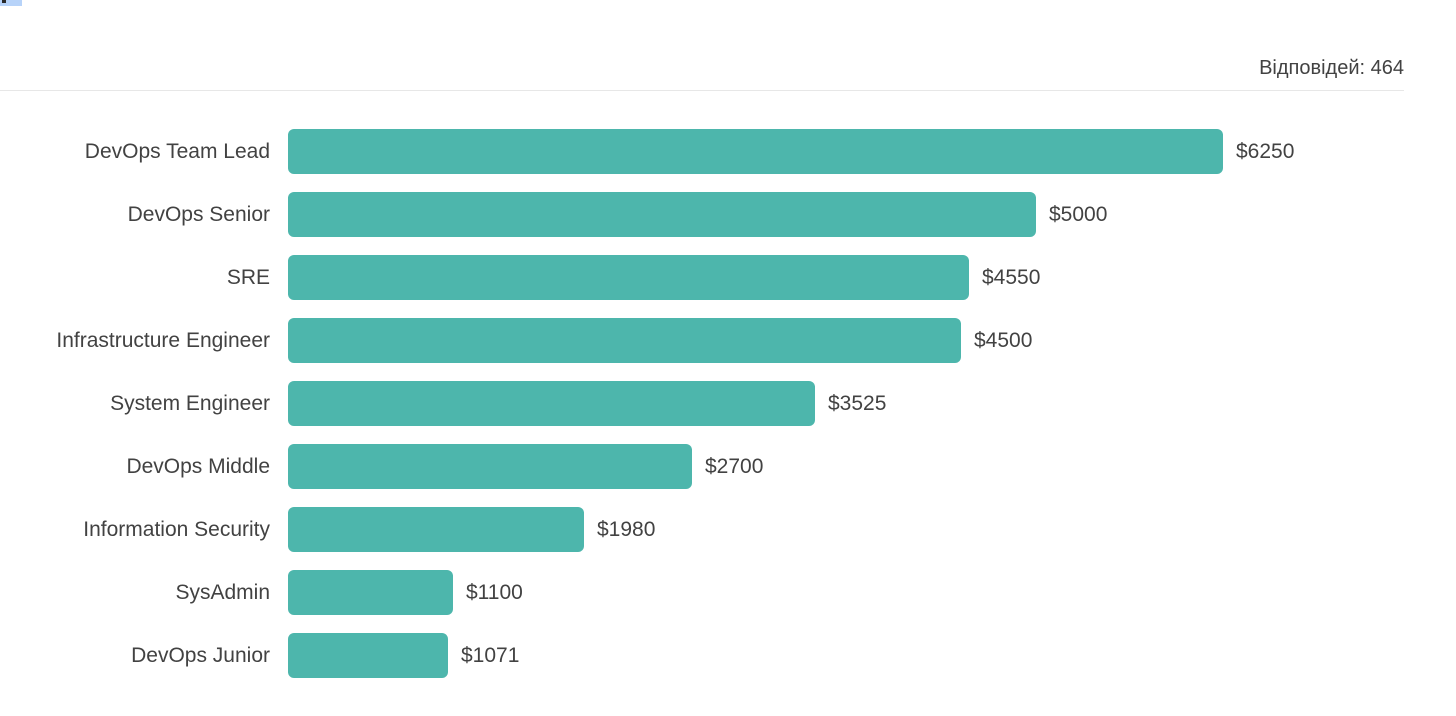 The height and width of the screenshot is (716, 1456). What do you see at coordinates (490, 655) in the screenshot?
I see `value-label: $1071` at bounding box center [490, 655].